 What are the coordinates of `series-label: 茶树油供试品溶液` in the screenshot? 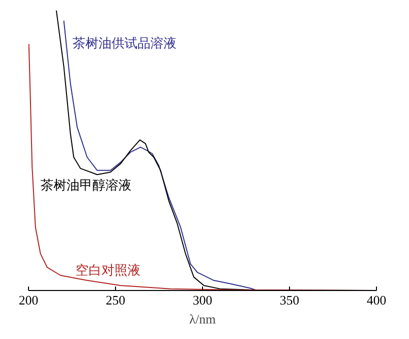 It's located at (124, 43).